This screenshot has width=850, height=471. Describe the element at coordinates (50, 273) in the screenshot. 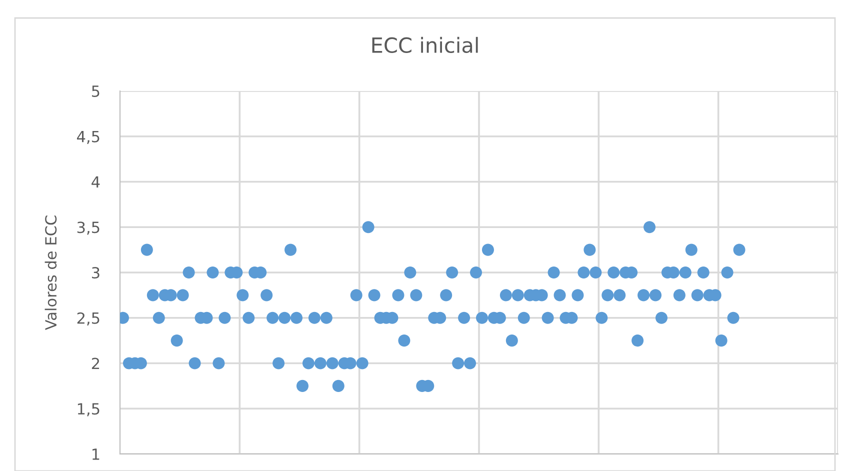

I see `y-axis-title: Valores de ECC` at that location.